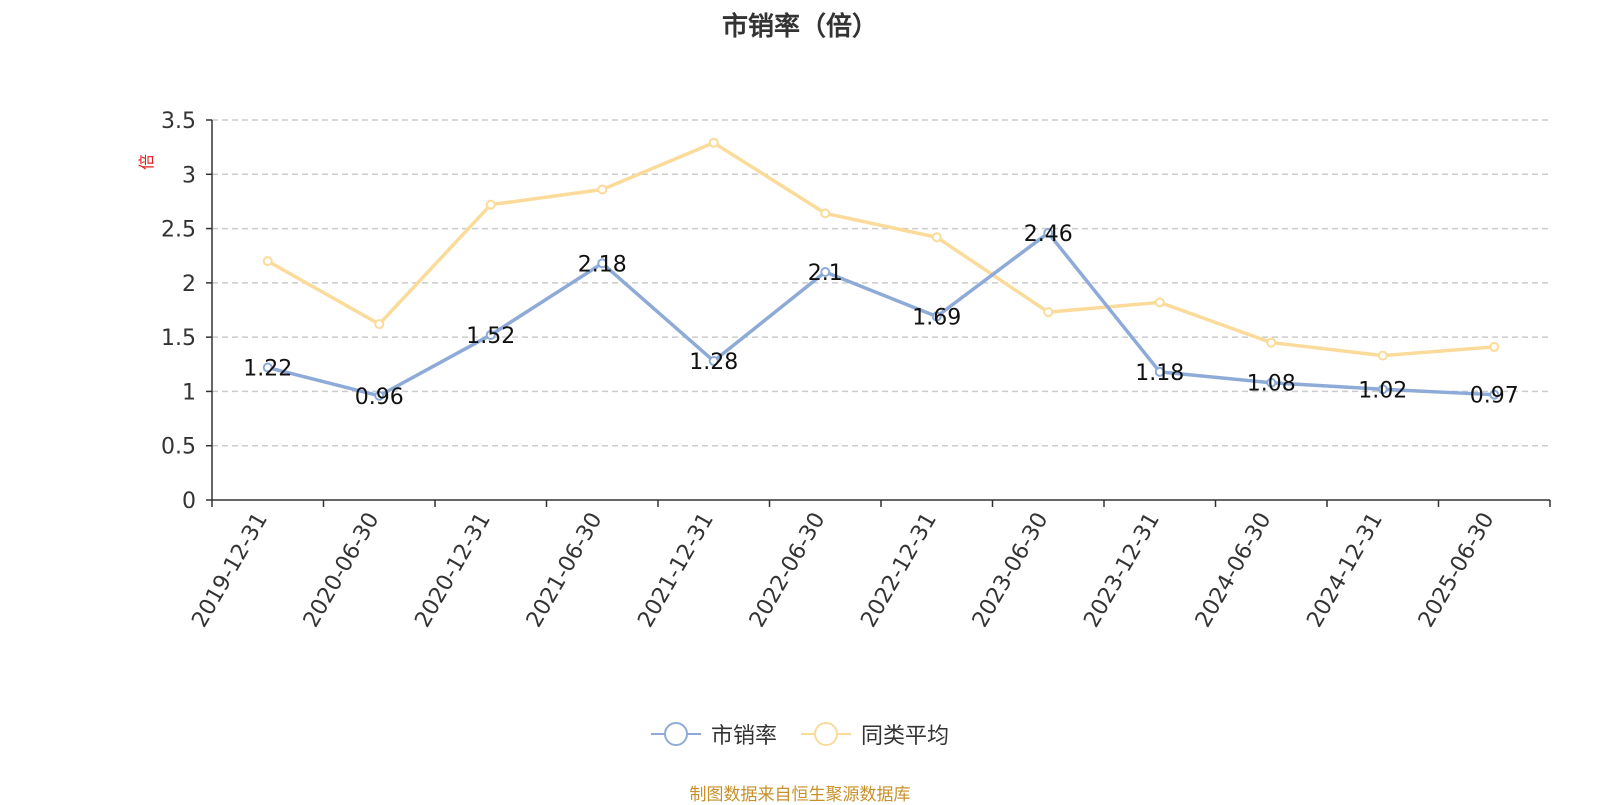 The width and height of the screenshot is (1600, 805). What do you see at coordinates (676, 570) in the screenshot?
I see `x-tick-label: 2021-12-31` at bounding box center [676, 570].